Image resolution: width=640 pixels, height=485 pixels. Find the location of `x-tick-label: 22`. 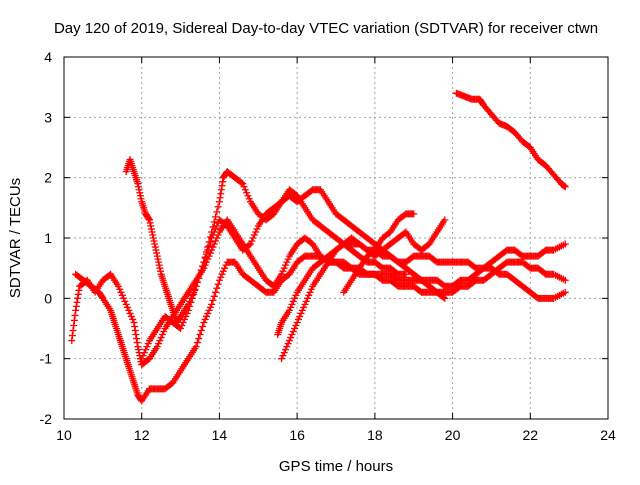

x-tick-label: 22 is located at coordinates (530, 435).